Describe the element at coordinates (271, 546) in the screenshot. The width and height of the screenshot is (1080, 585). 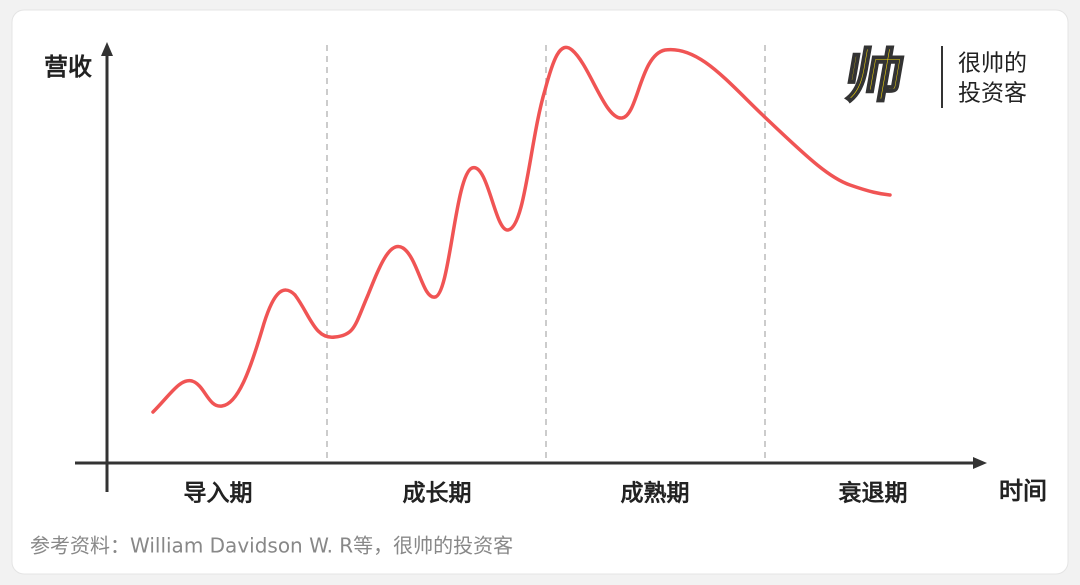
I see `source-note: 参考资料：William Davidson W. R等，很帅的投资客` at that location.